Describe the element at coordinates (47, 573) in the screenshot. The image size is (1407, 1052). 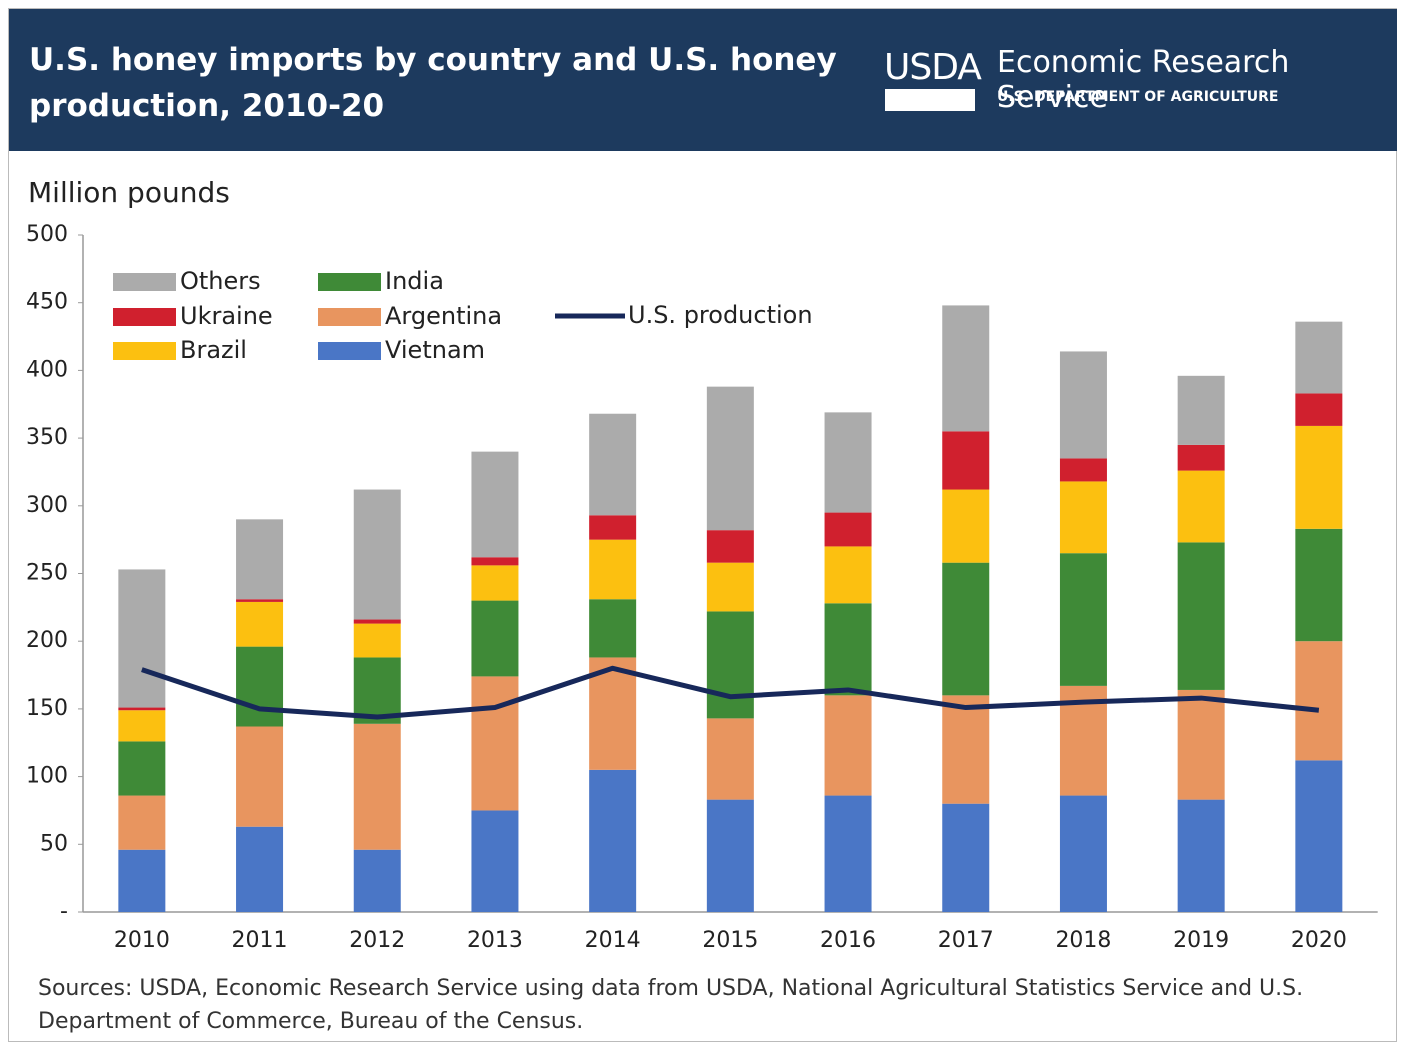
I see `y-tick-label: 250` at that location.